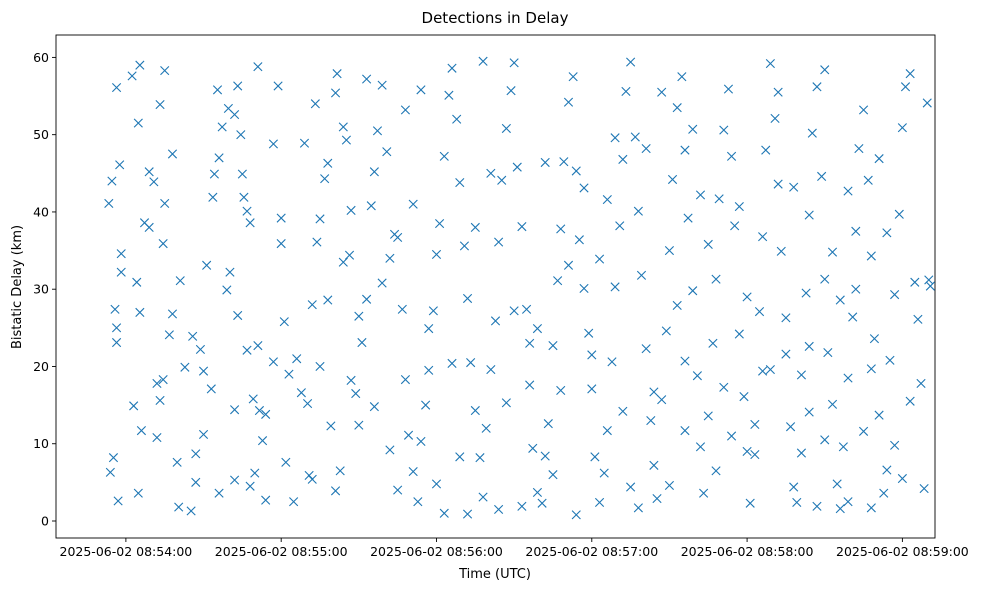  Describe the element at coordinates (41, 211) in the screenshot. I see `y-tick-label: 40` at that location.